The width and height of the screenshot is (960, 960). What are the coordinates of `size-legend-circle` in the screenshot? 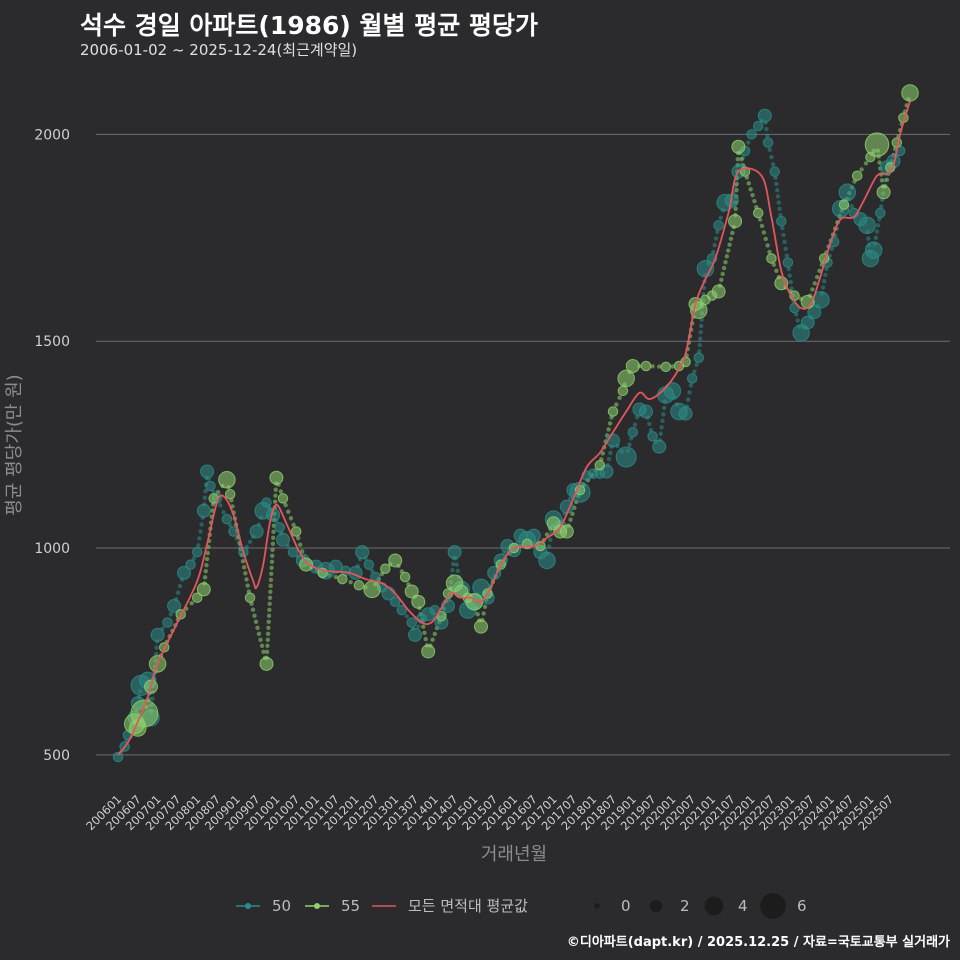 It's located at (656, 906).